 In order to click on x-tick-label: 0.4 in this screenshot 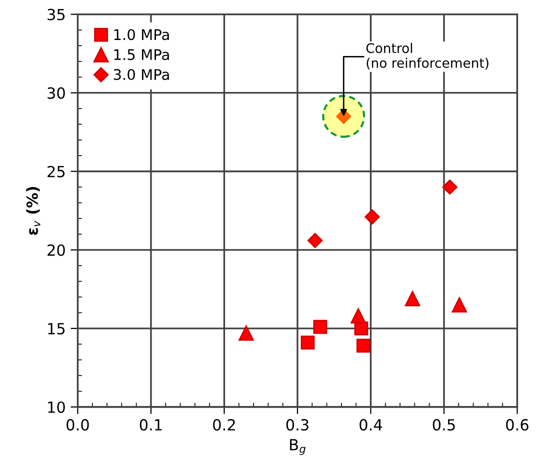, I will do `click(371, 425)`.